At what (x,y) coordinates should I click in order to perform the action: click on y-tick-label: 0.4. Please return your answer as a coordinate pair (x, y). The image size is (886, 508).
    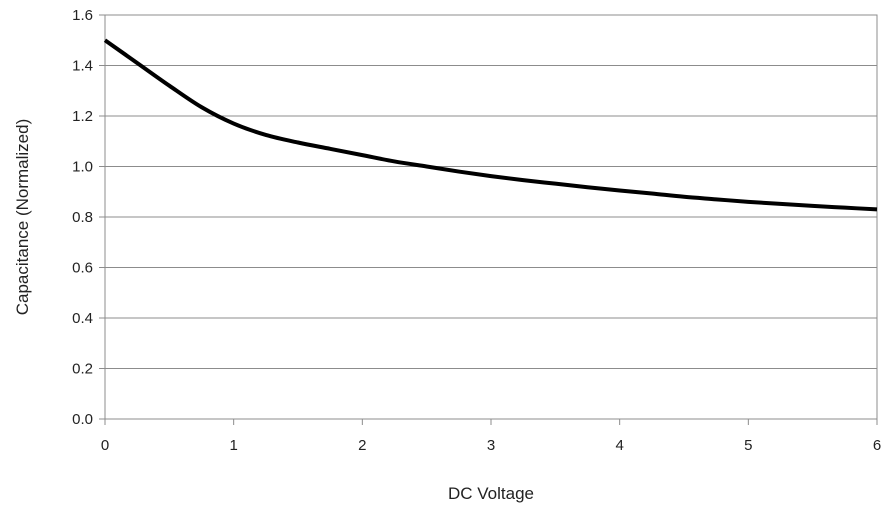
    Looking at the image, I should click on (82, 318).